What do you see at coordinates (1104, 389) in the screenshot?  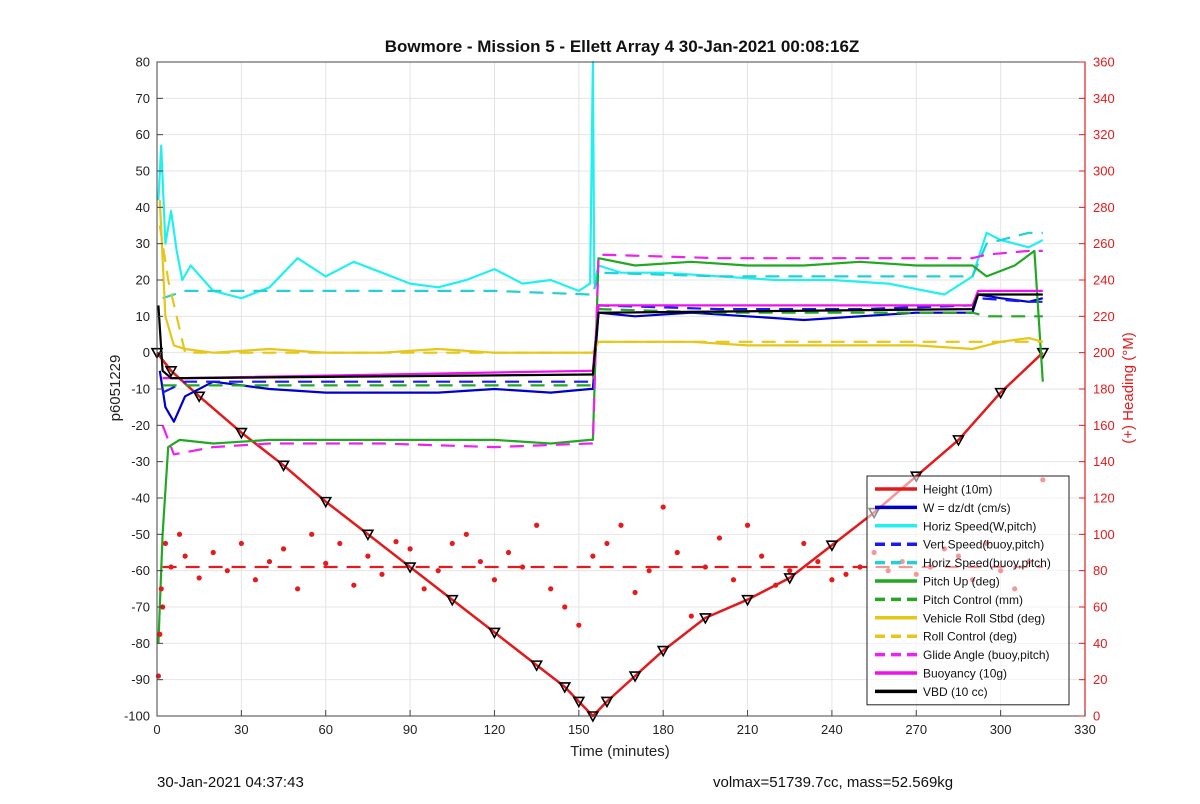 I see `y2-tick-label: 180` at bounding box center [1104, 389].